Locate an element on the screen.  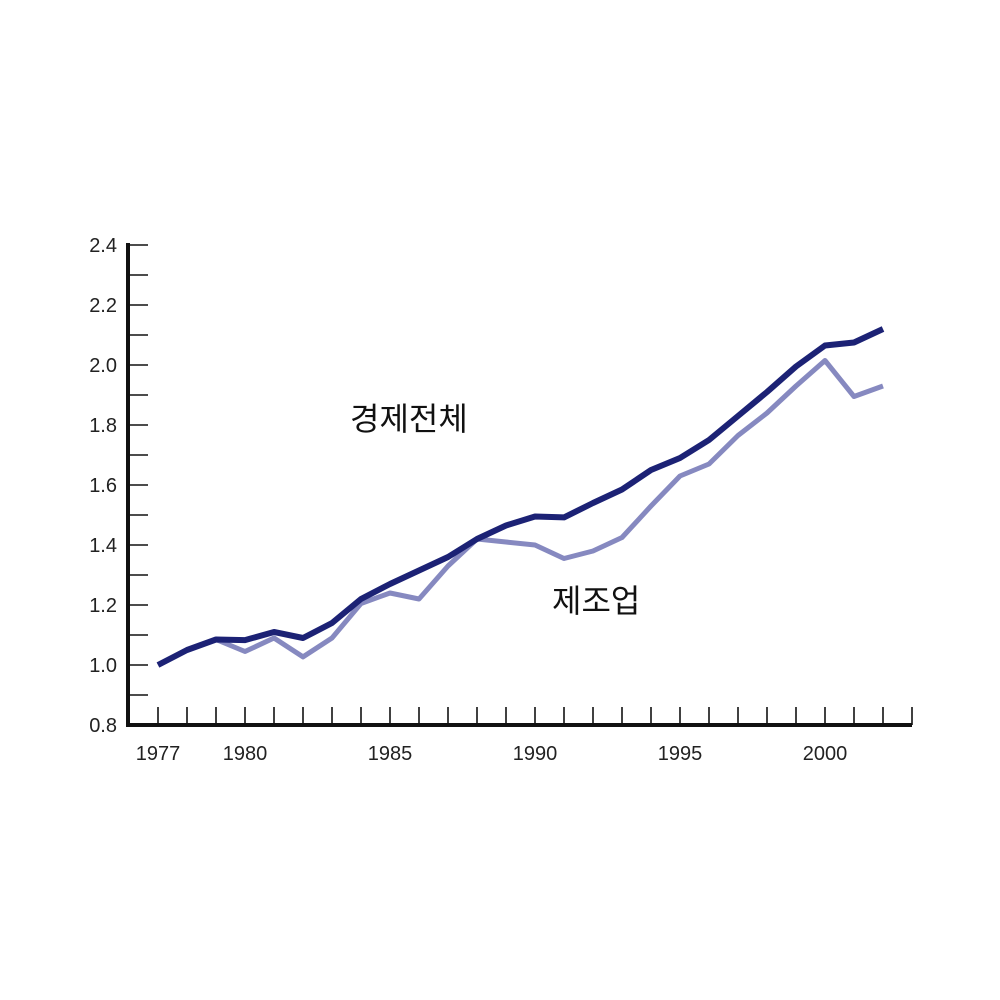
series-label-manufacturing: 제조업 is located at coordinates (596, 601).